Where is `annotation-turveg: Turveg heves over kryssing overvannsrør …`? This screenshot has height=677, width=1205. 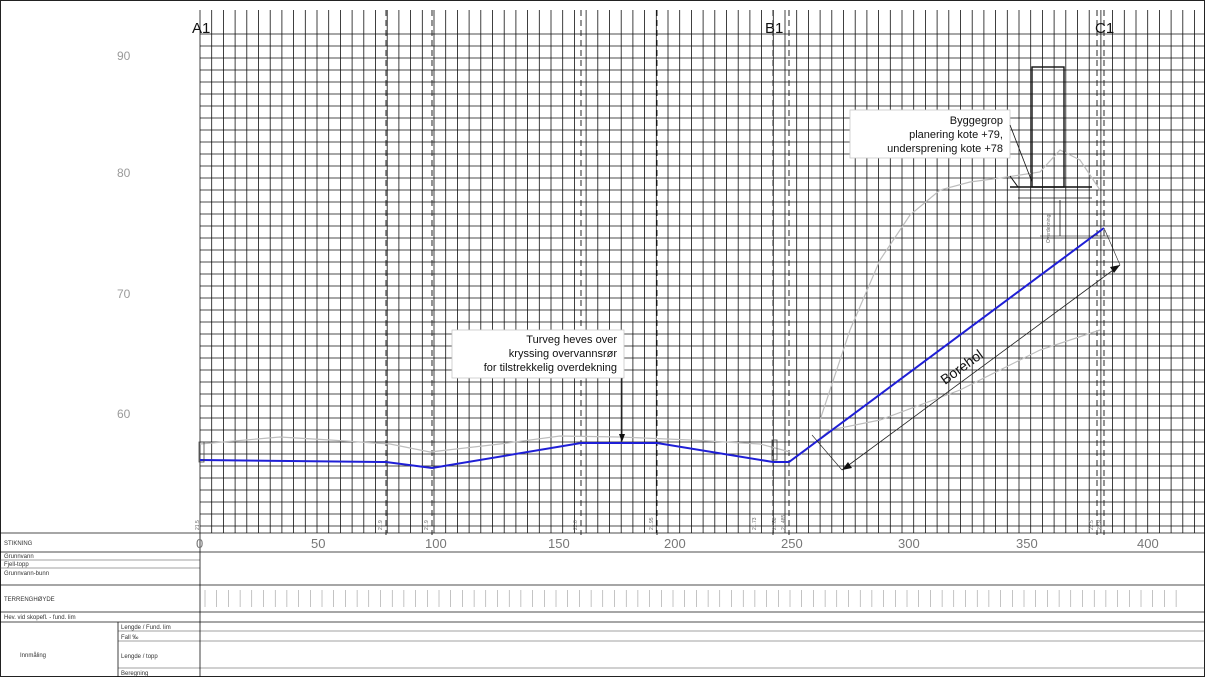 annotation-turveg: Turveg heves over kryssing overvannsrør … is located at coordinates (538, 385).